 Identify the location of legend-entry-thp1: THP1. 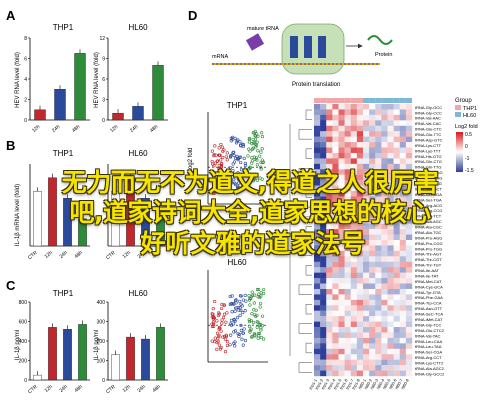
(470, 109).